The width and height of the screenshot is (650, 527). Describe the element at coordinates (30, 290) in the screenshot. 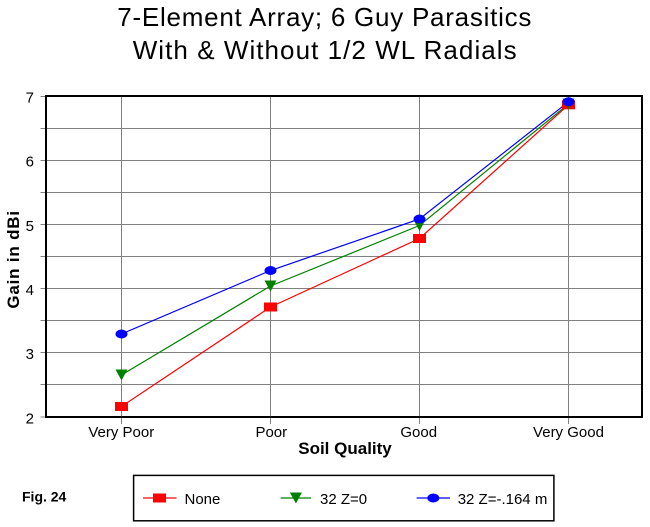

I see `svg-text: 4` at that location.